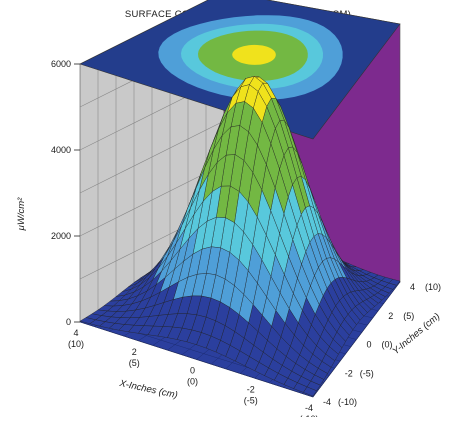 This screenshot has height=422, width=456. What do you see at coordinates (134, 352) in the screenshot?
I see `x-tick-label: 2` at bounding box center [134, 352].